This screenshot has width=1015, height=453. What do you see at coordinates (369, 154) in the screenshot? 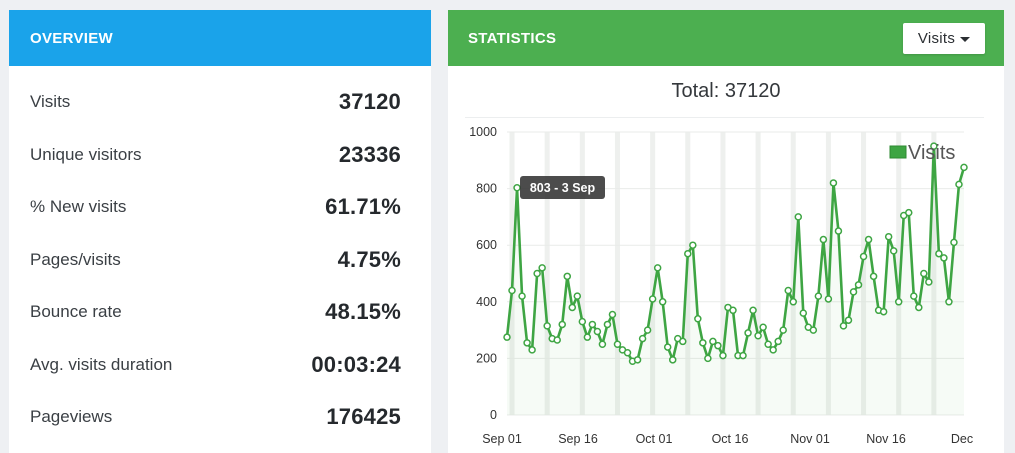
I see `stat-value: 23336` at bounding box center [369, 154].